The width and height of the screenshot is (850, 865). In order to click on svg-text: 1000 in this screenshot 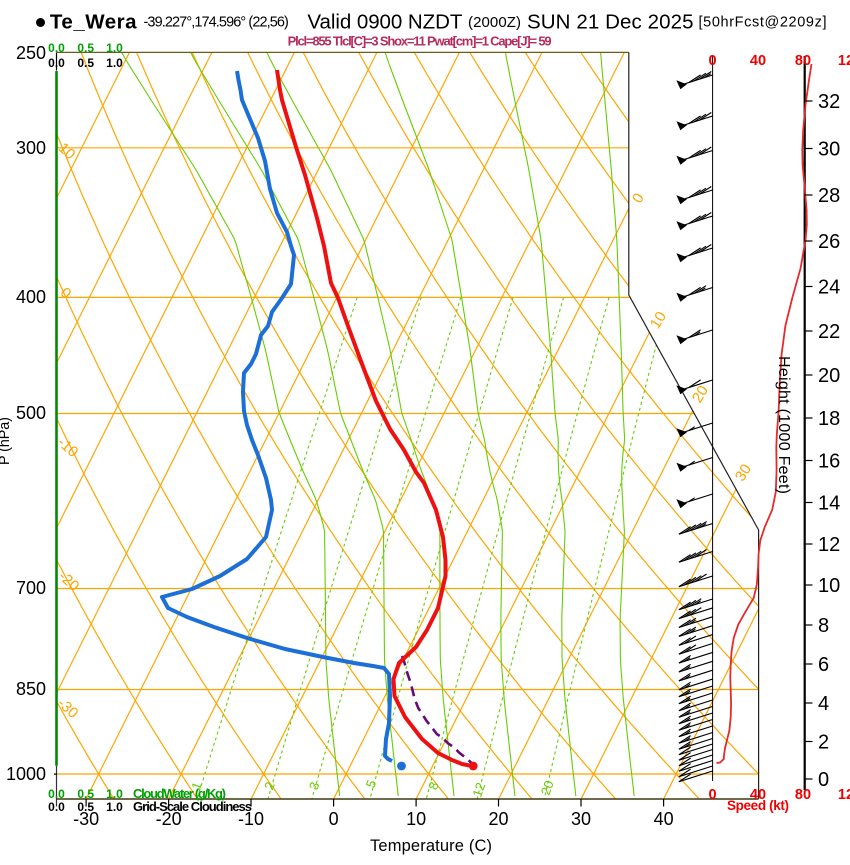, I will do `click(26, 774)`.